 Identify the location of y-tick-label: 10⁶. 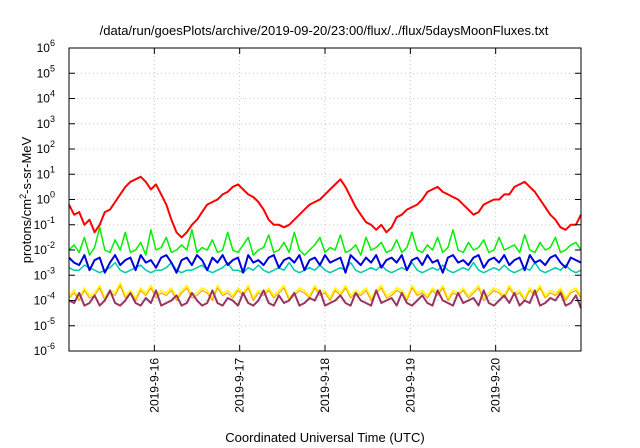
(46, 46).